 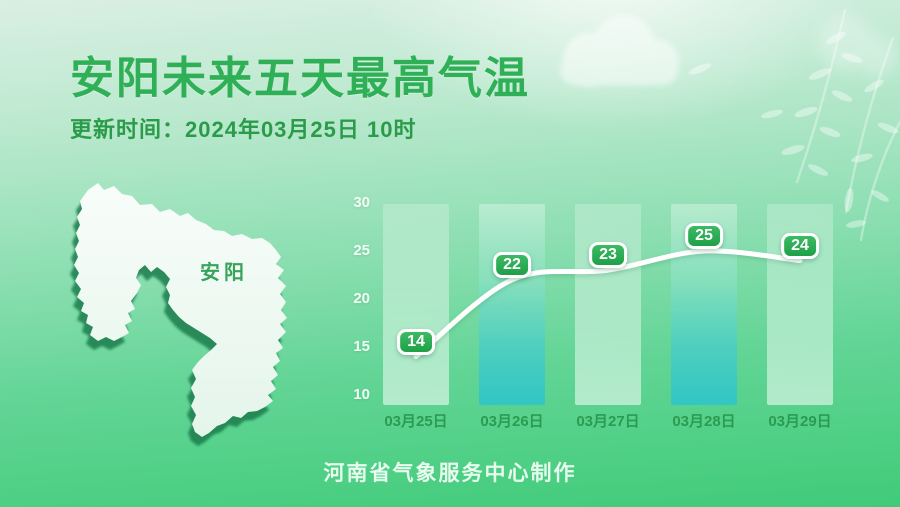 What do you see at coordinates (361, 250) in the screenshot?
I see `y-axis-label: 25` at bounding box center [361, 250].